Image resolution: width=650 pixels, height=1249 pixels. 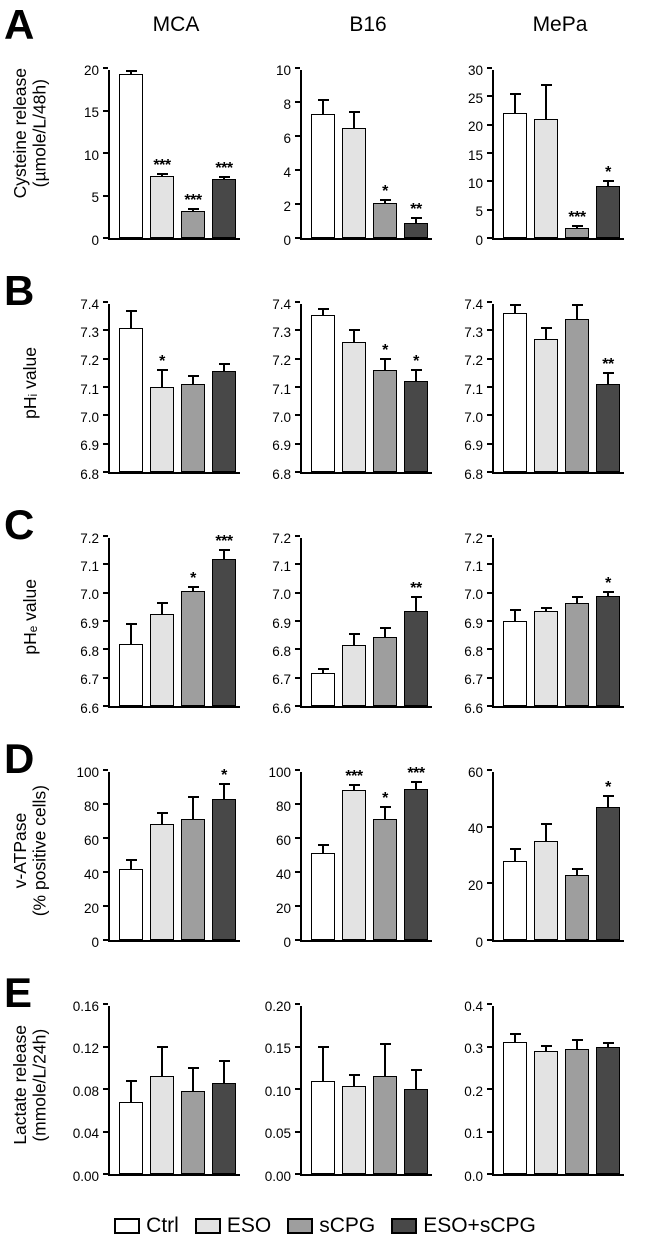 What do you see at coordinates (95, 240) in the screenshot?
I see `y-tick-label: 0` at bounding box center [95, 240].